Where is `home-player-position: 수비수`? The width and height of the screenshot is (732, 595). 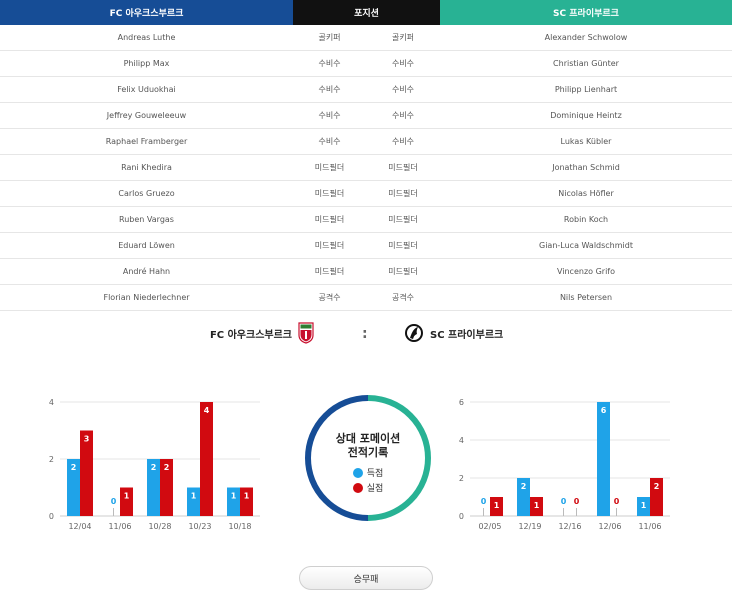
home-player-position: 수비수 is located at coordinates (329, 141).